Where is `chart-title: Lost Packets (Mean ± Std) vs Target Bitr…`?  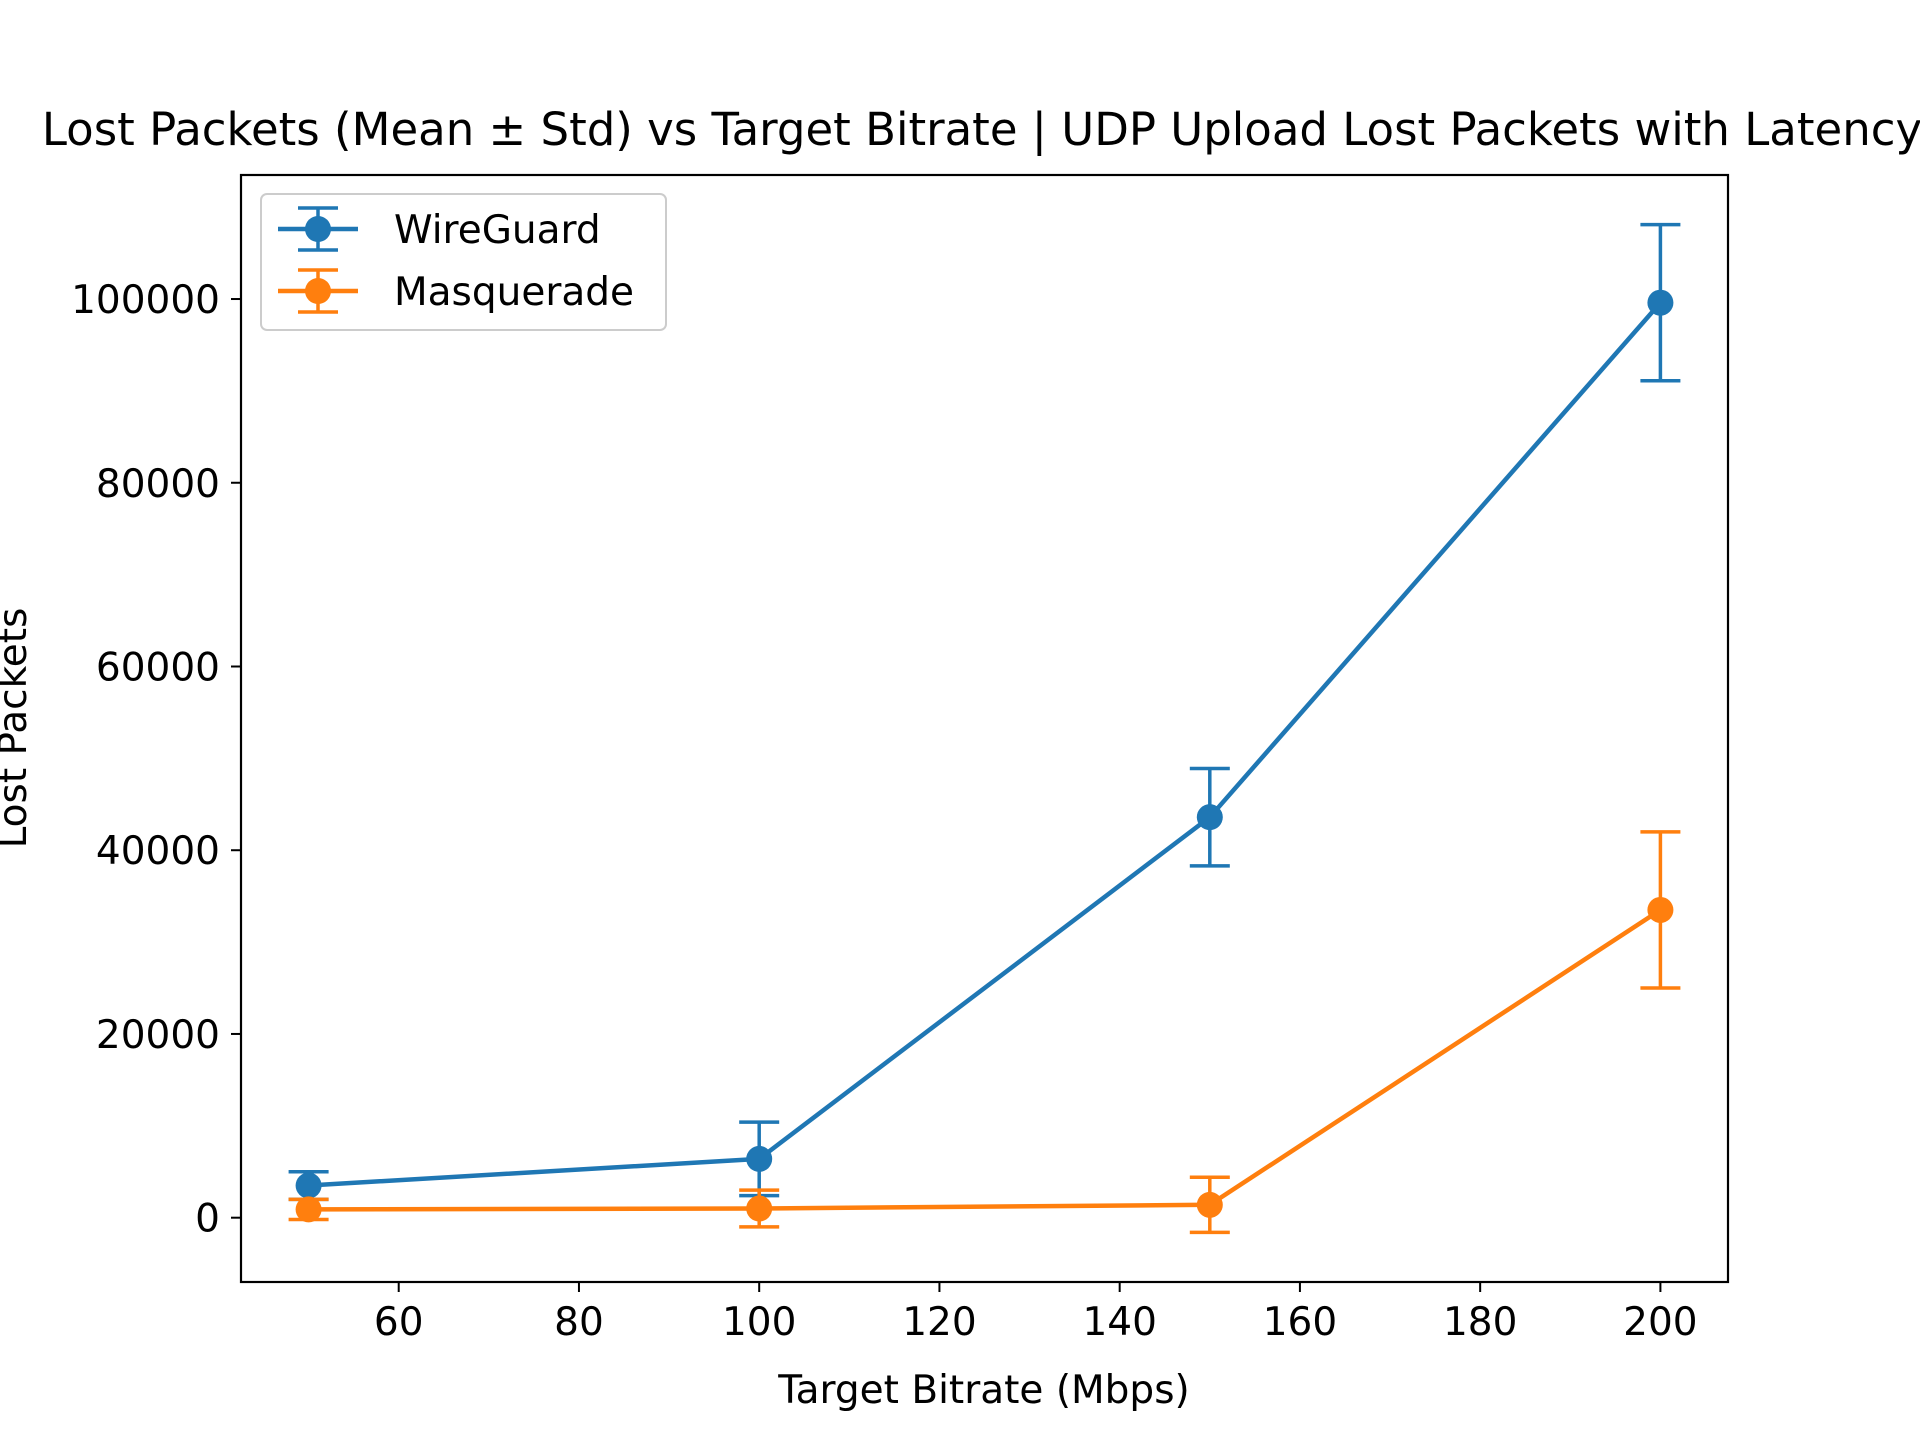
chart-title: Lost Packets (Mean ± Std) vs Target Bitr… is located at coordinates (981, 129).